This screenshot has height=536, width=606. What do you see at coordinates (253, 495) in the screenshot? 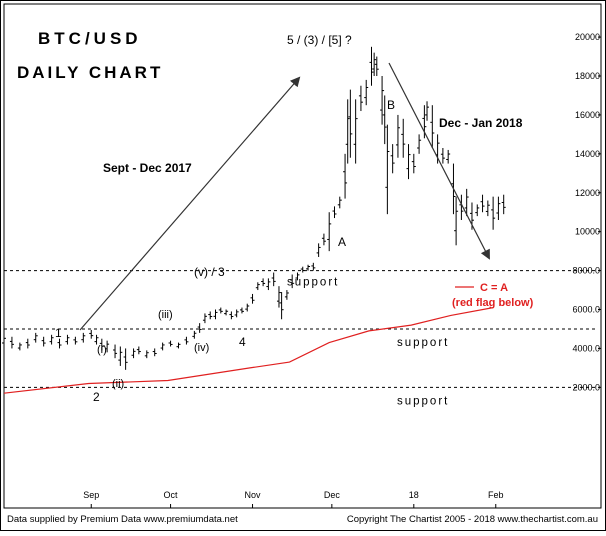
I see `x-tick-label: Nov` at bounding box center [253, 495].